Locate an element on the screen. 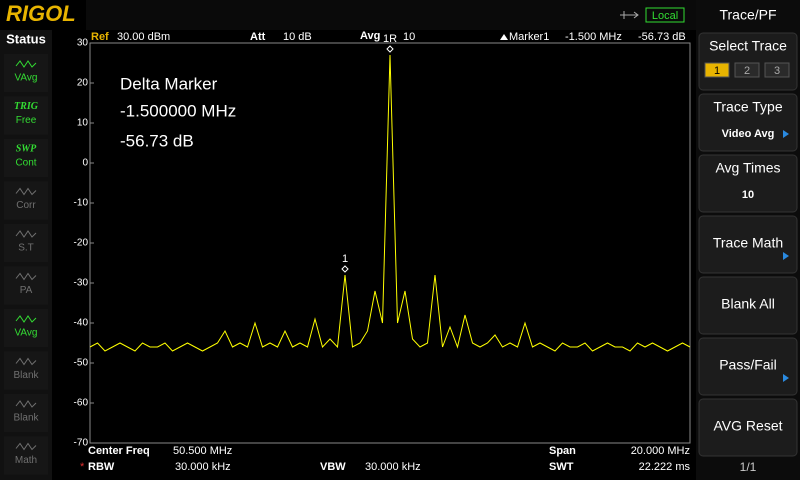 Image resolution: width=800 pixels, height=480 pixels. marker-freq: -1.500 MHz is located at coordinates (593, 37).